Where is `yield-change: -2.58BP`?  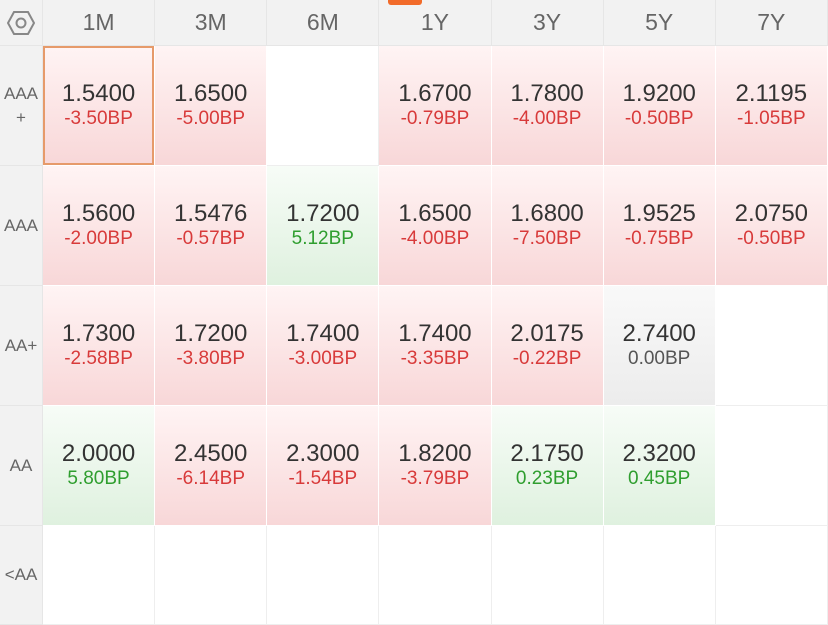
yield-change: -2.58BP is located at coordinates (98, 358).